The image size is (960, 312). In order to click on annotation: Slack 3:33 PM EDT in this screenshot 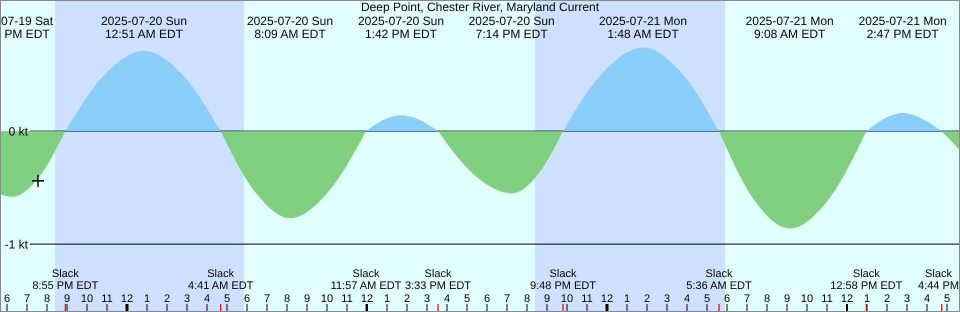, I will do `click(438, 280)`.